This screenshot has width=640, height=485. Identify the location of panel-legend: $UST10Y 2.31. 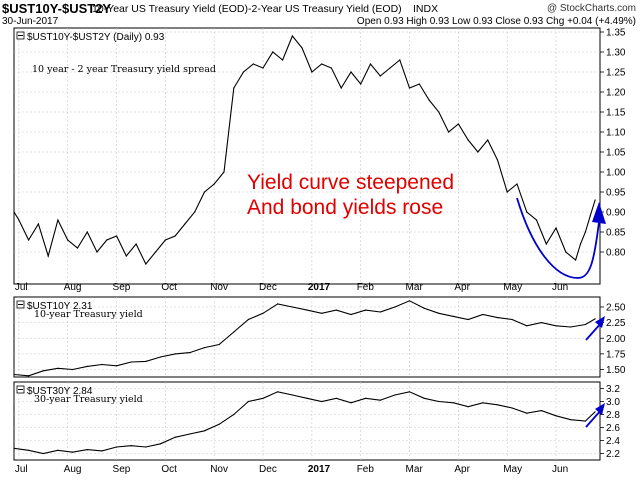
(54, 306).